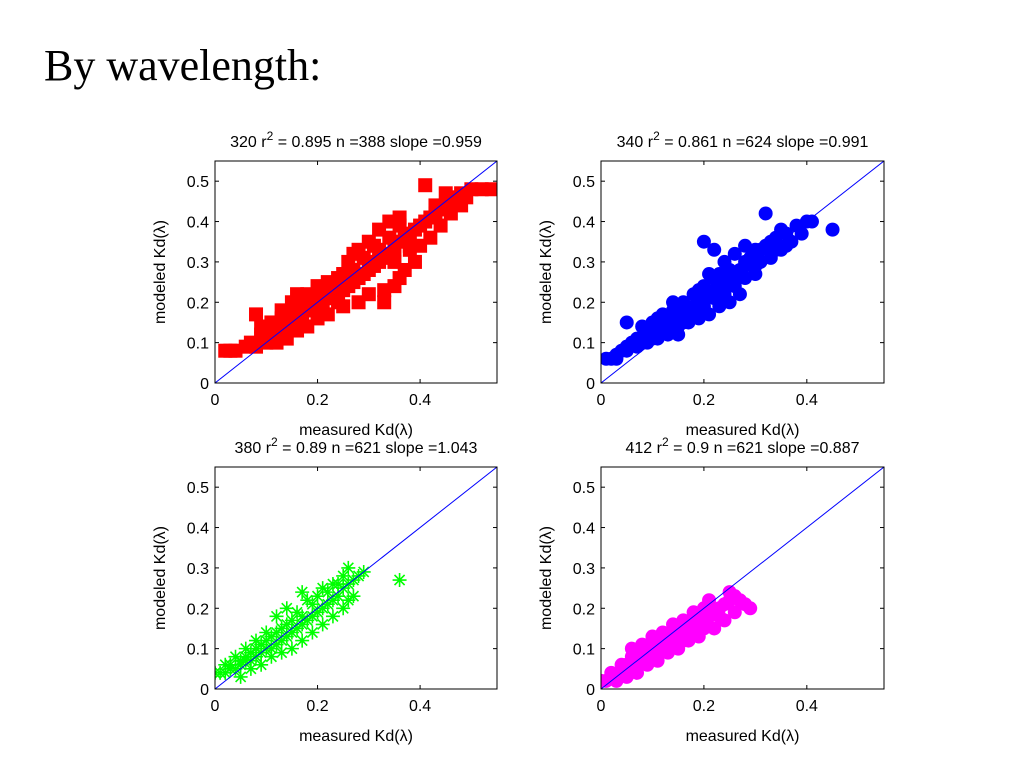  Describe the element at coordinates (584, 650) in the screenshot. I see `y-tick-label: 0.1` at that location.